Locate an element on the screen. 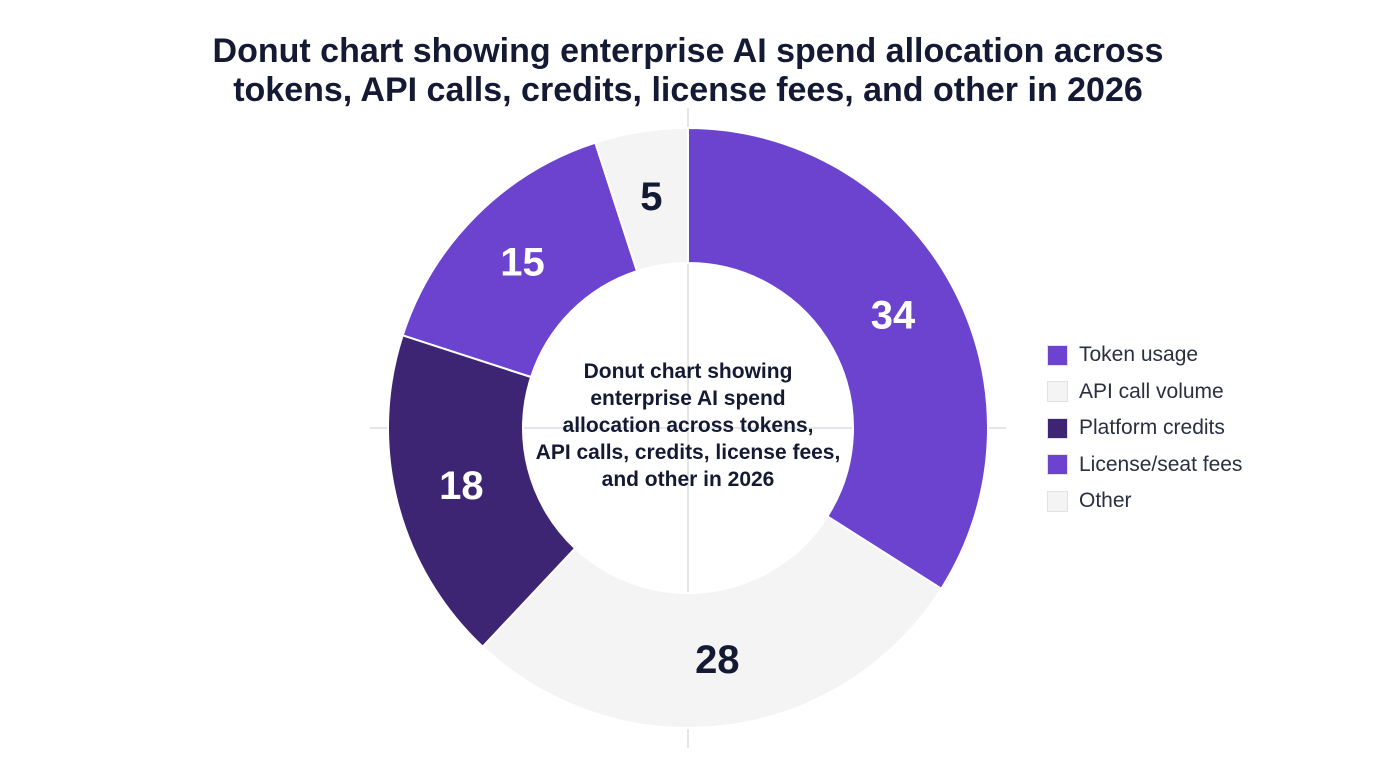 The width and height of the screenshot is (1376, 768). donut-slice-license-seat-fees is located at coordinates (520, 260).